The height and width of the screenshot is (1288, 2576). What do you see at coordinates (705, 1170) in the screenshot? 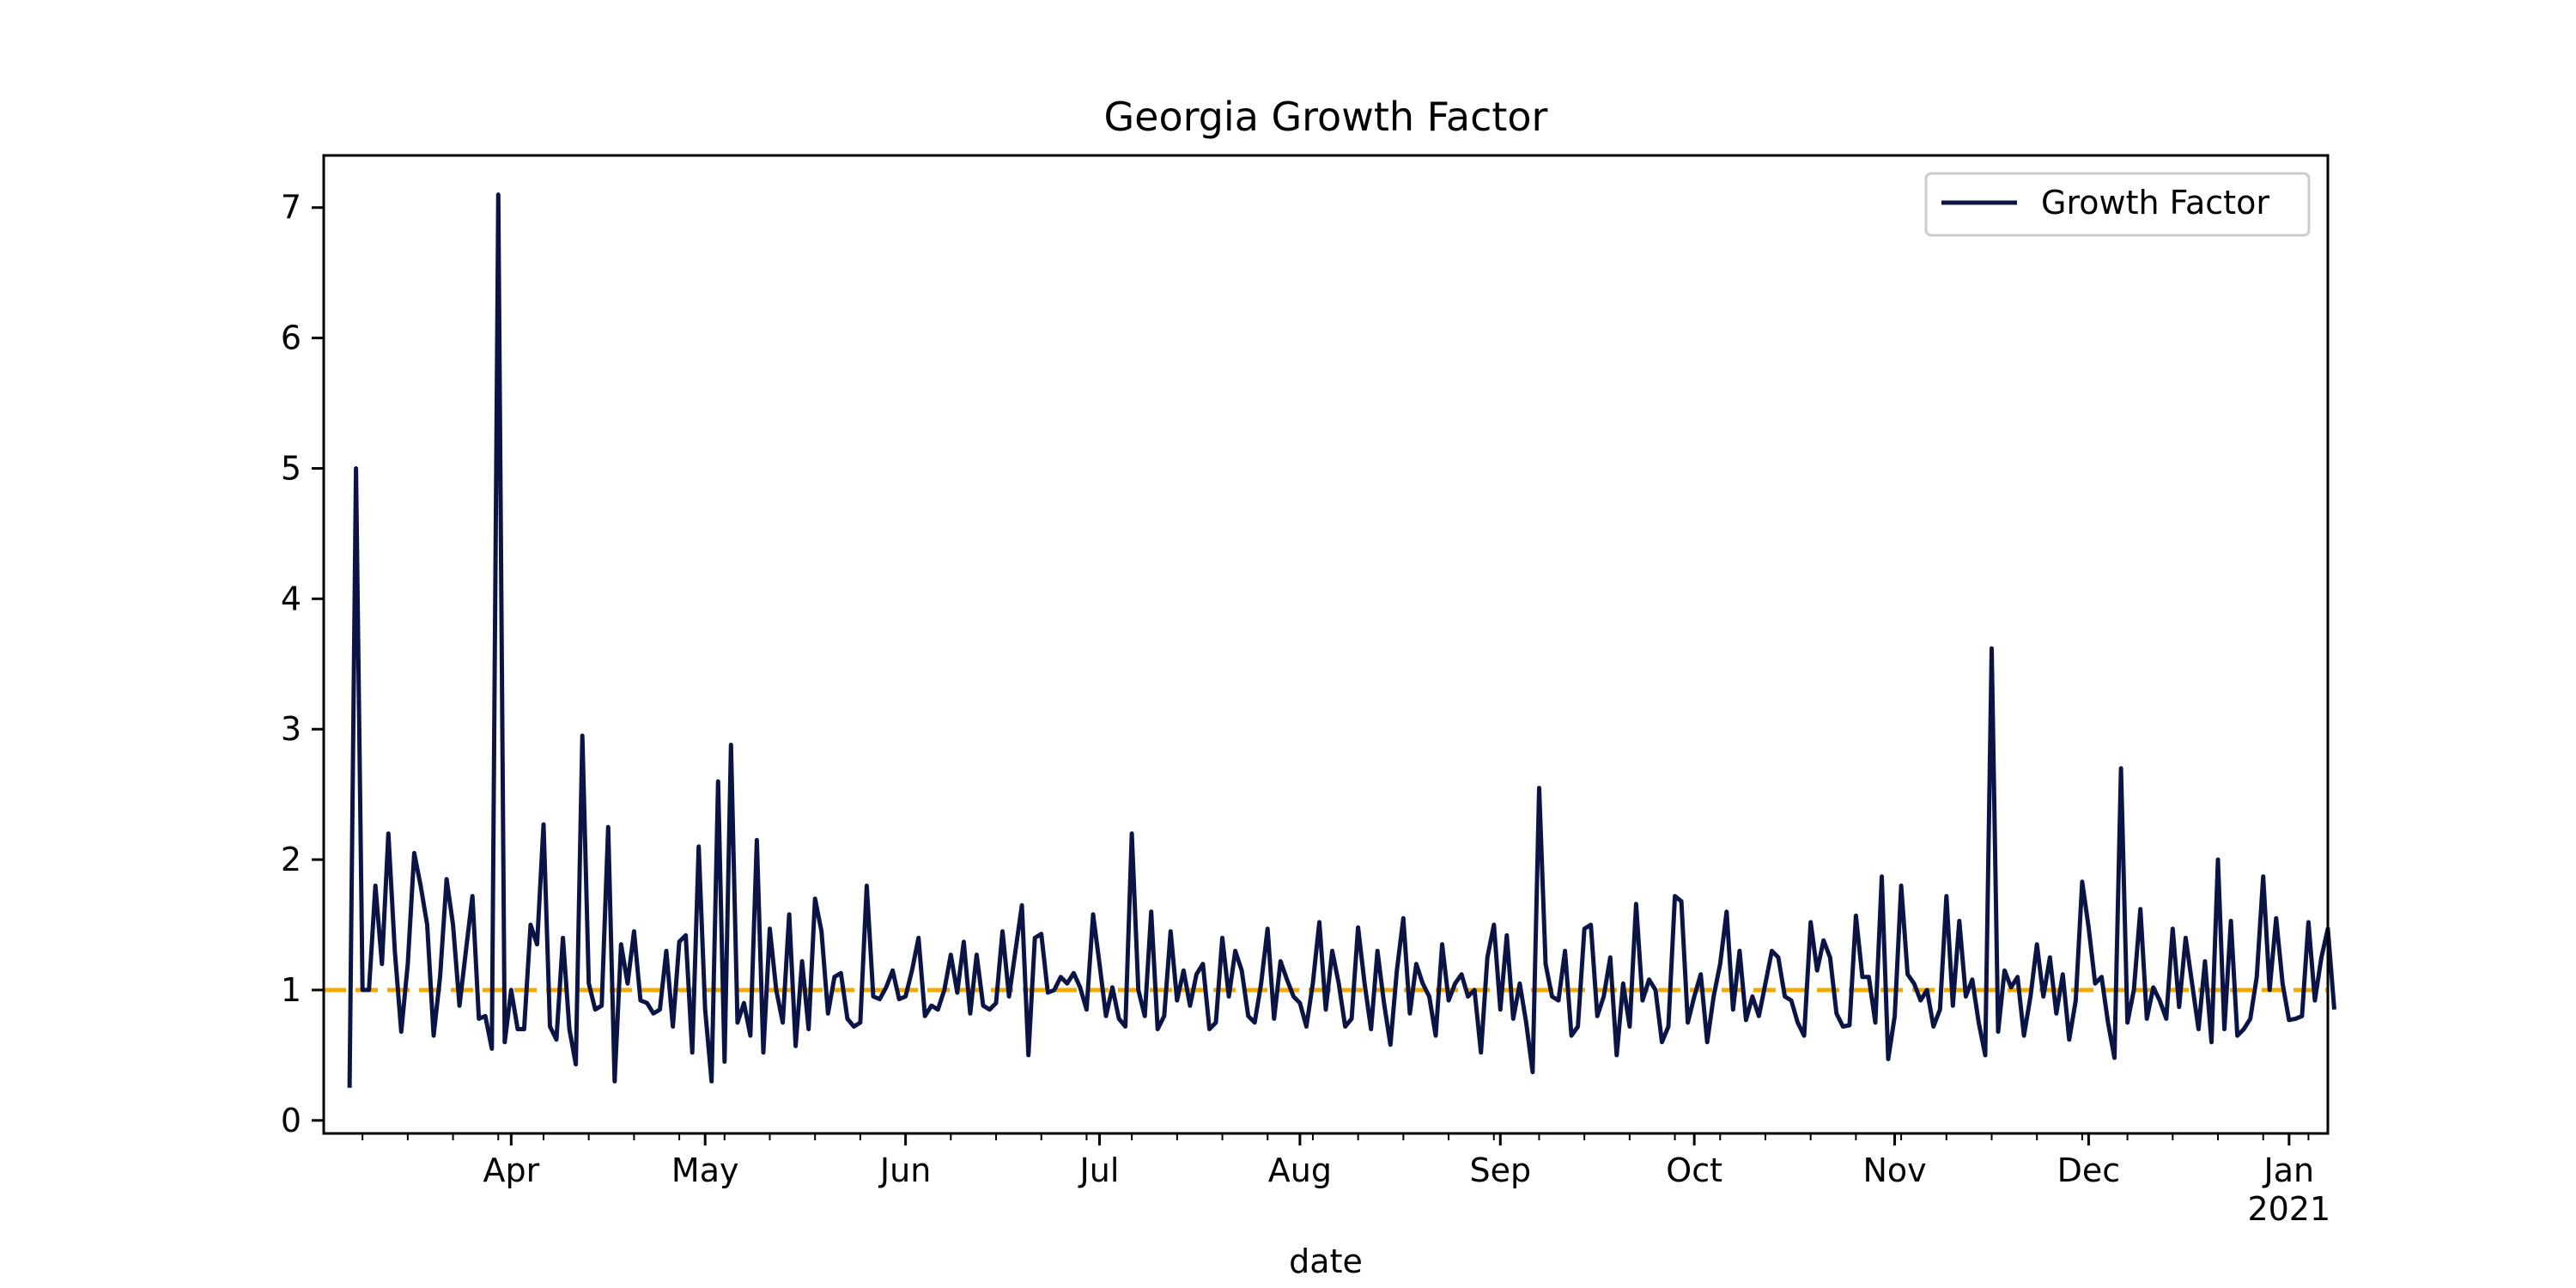
I see `x-tick-label: May` at bounding box center [705, 1170].